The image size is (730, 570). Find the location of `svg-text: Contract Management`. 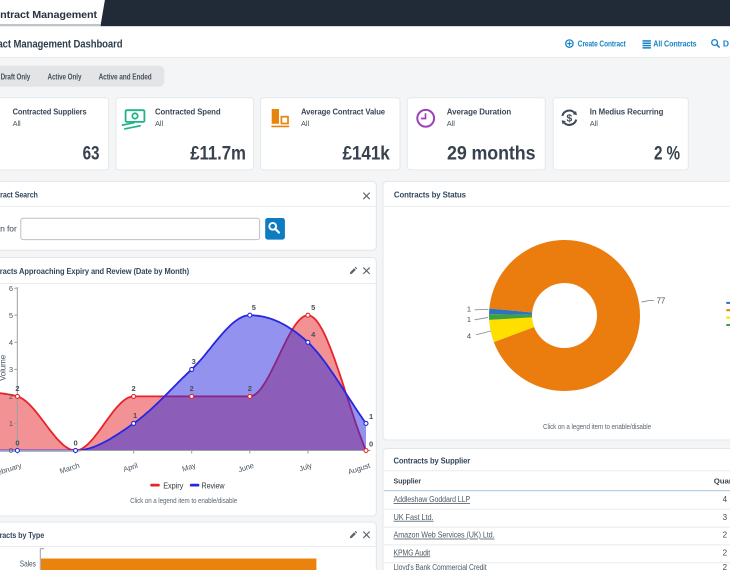

svg-text: Contract Management is located at coordinates (49, 15).